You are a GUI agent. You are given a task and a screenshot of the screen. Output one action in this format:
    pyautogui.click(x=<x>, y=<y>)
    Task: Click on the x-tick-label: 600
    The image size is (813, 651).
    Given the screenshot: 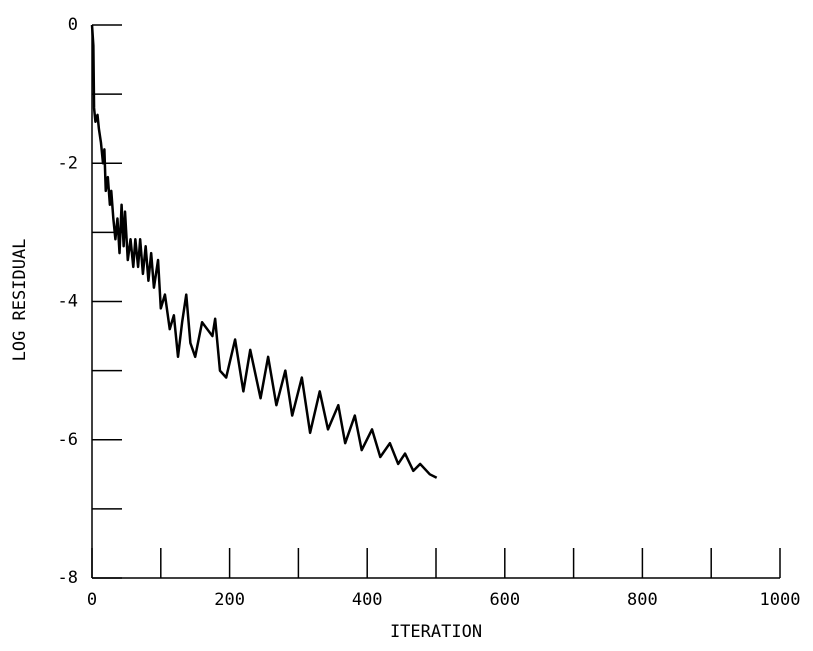 What is the action you would take?
    pyautogui.click(x=504, y=600)
    